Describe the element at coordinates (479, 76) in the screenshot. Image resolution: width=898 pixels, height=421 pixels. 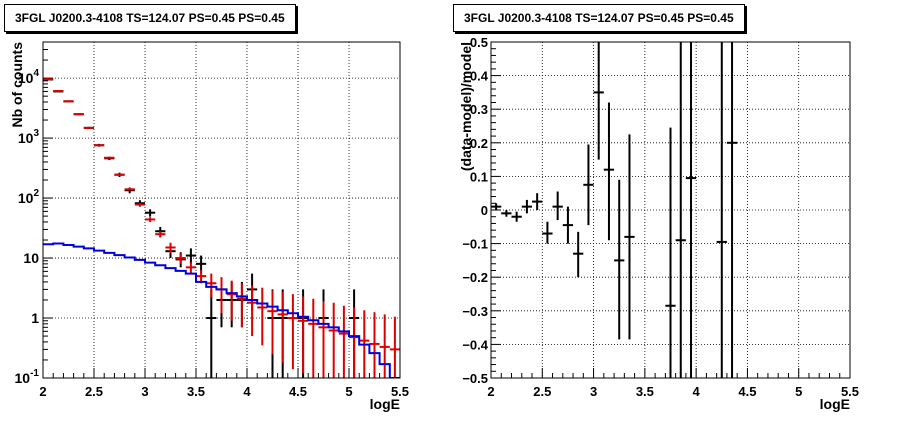
I see `y-tick-label: 0.4` at that location.